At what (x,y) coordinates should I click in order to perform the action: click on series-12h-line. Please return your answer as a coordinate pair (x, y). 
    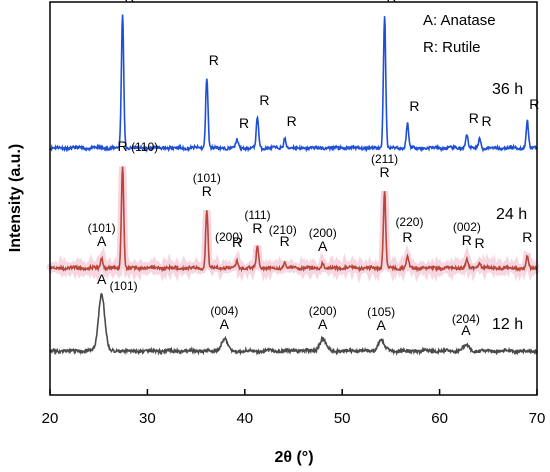
    Looking at the image, I should click on (293, 324).